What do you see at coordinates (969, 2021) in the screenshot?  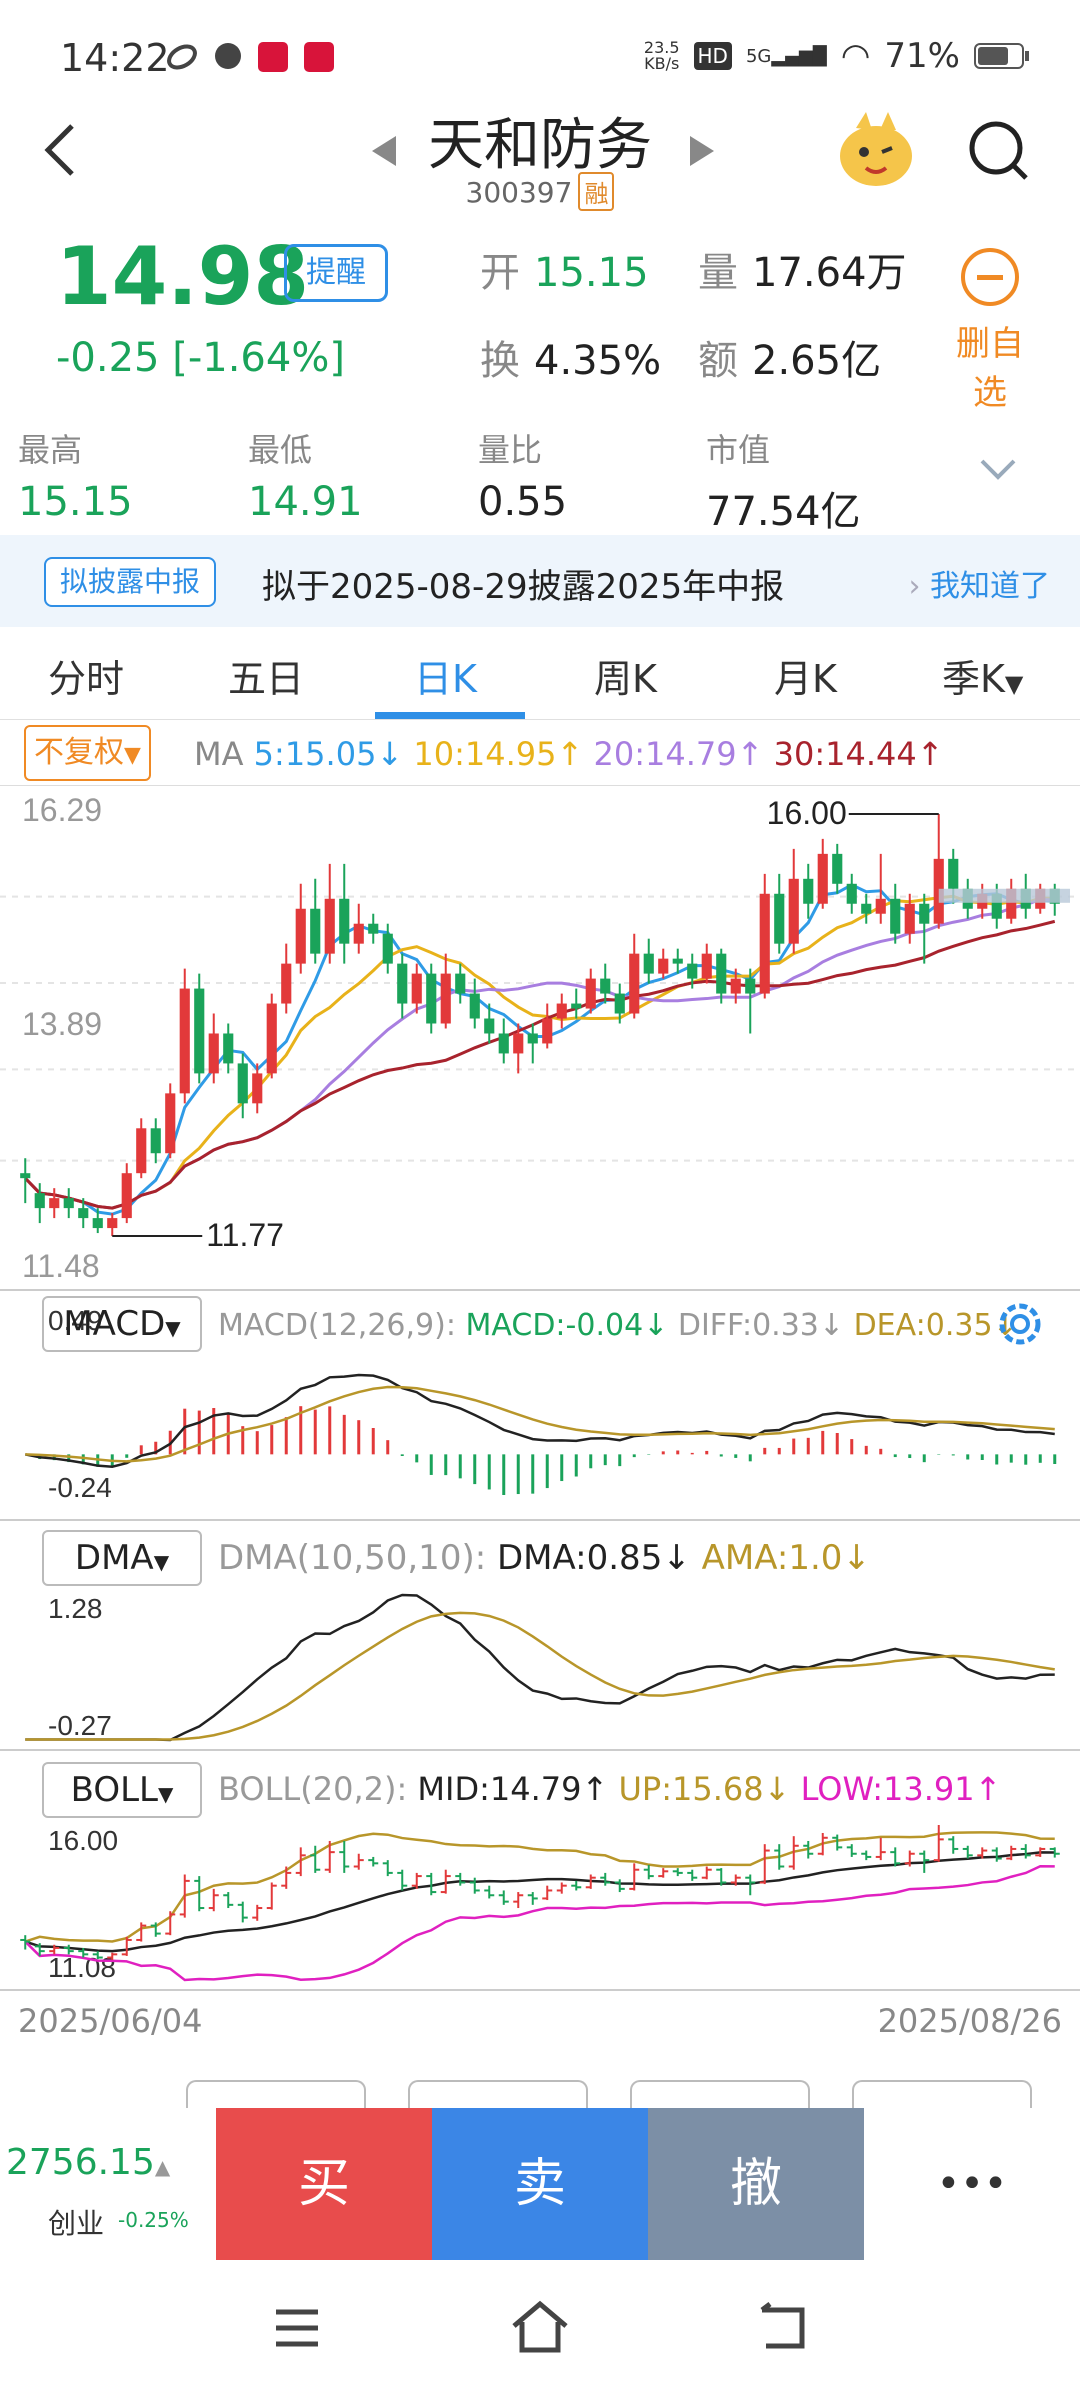 I see `end-date-label: 2025/08/26` at bounding box center [969, 2021].